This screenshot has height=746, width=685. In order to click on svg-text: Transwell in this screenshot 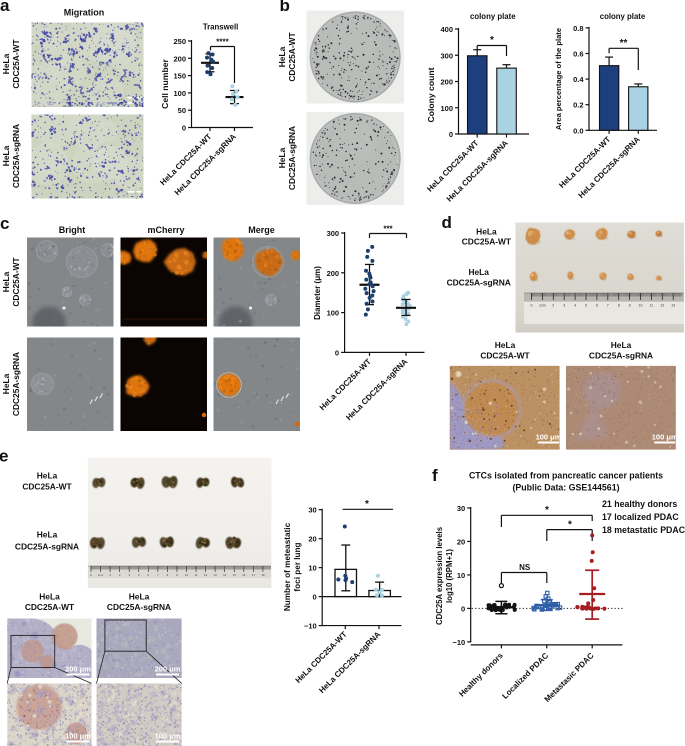, I will do `click(221, 27)`.